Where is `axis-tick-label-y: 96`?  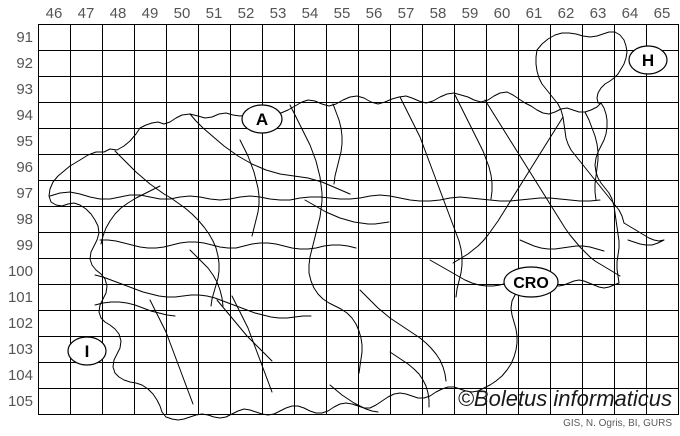
axis-tick-label-y: 96 is located at coordinates (24, 167).